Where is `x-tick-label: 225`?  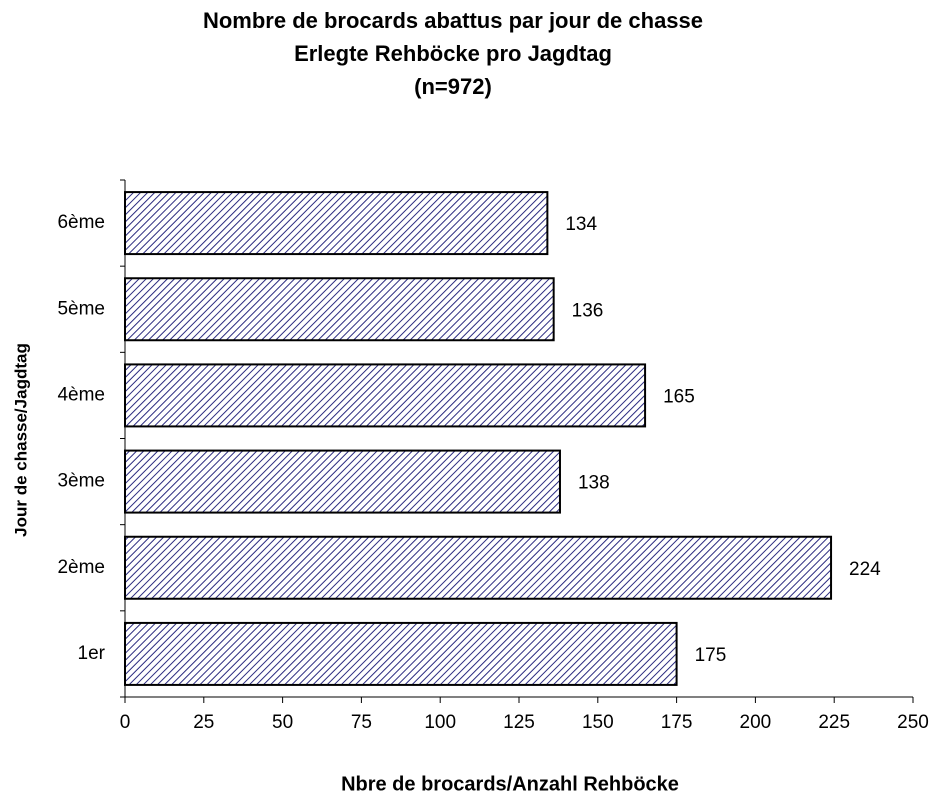 x-tick-label: 225 is located at coordinates (834, 722).